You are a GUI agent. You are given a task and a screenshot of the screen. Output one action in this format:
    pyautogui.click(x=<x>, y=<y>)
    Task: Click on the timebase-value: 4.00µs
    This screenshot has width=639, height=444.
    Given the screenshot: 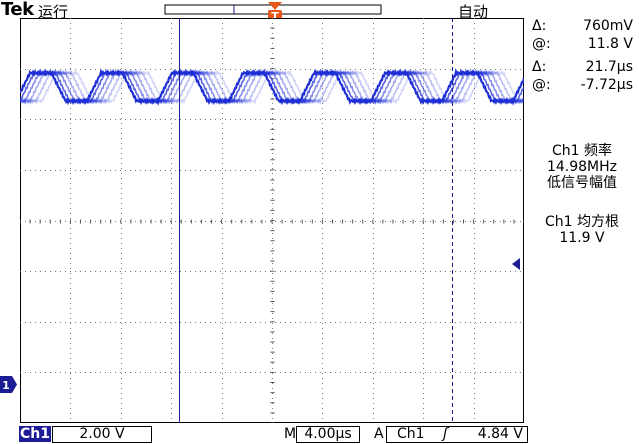 What is the action you would take?
    pyautogui.click(x=328, y=434)
    